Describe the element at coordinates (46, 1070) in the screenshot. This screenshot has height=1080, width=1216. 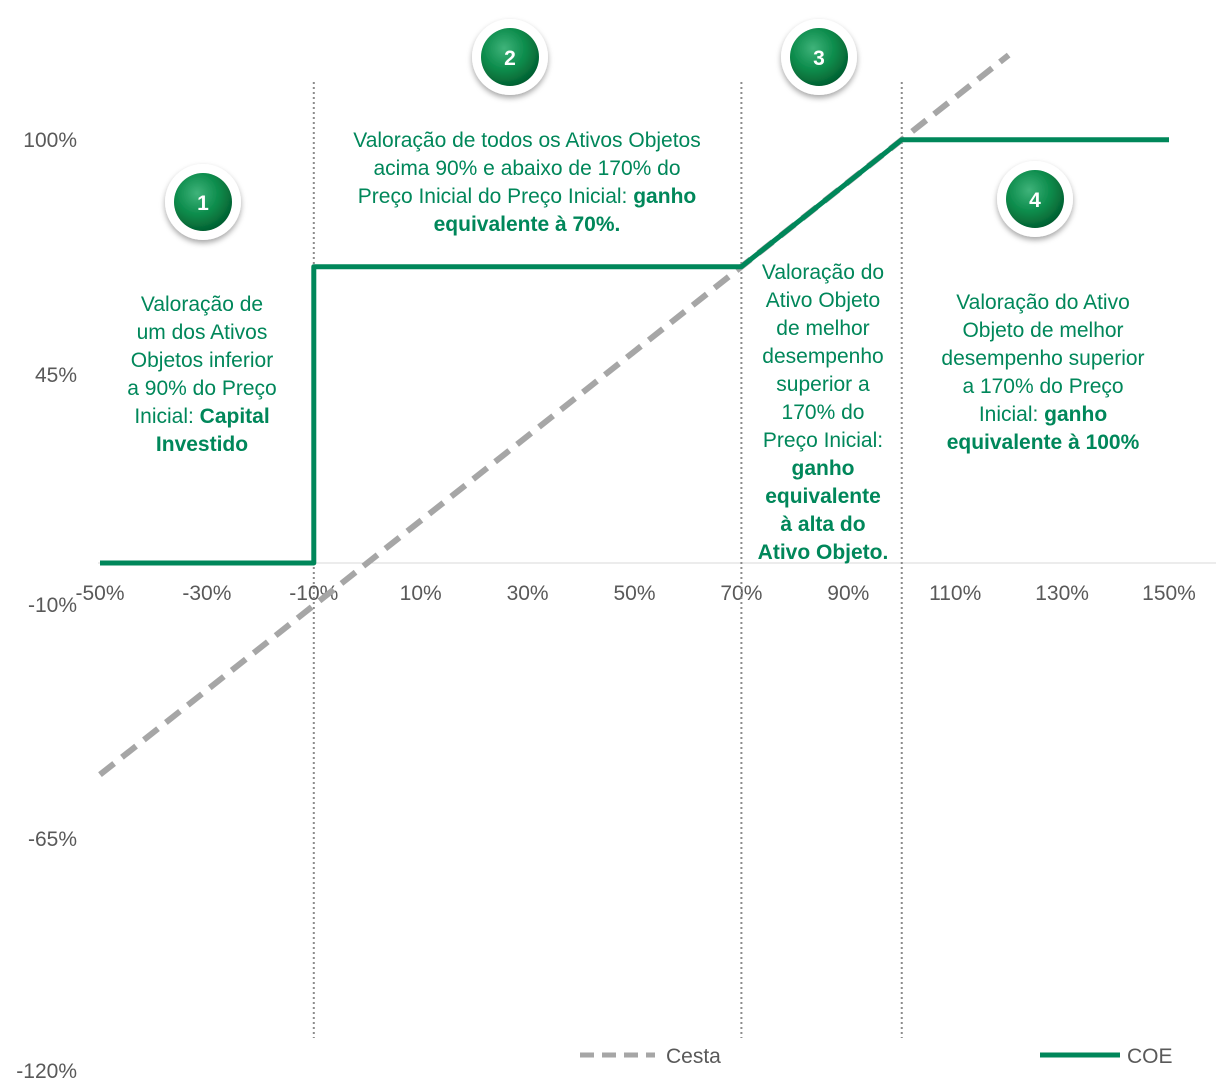
I see `y-tick-label: -120%` at that location.